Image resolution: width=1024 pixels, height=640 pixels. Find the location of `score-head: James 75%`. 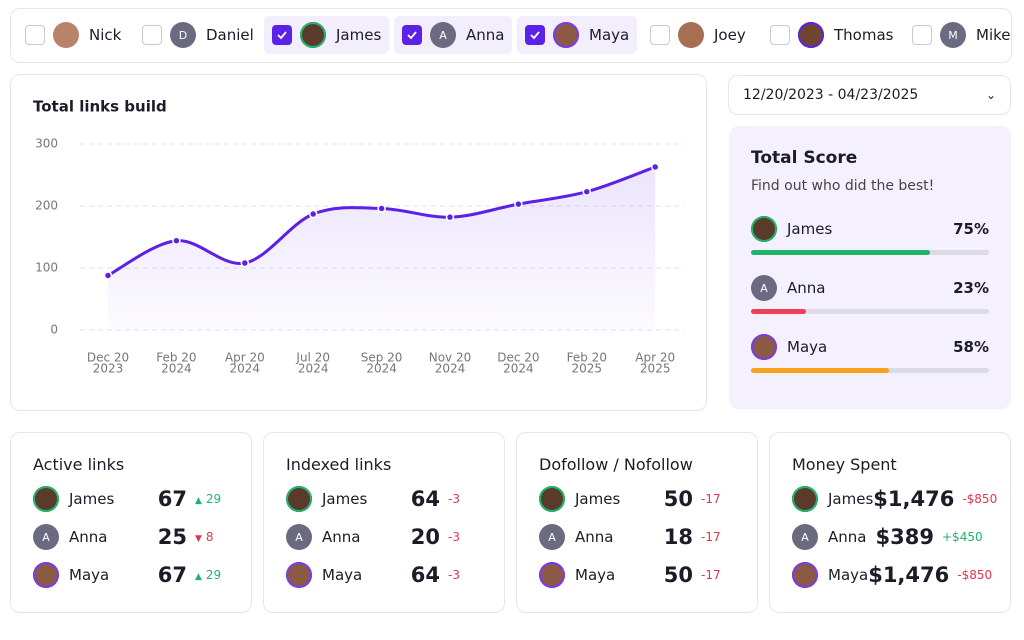

score-head: James 75% is located at coordinates (870, 229).